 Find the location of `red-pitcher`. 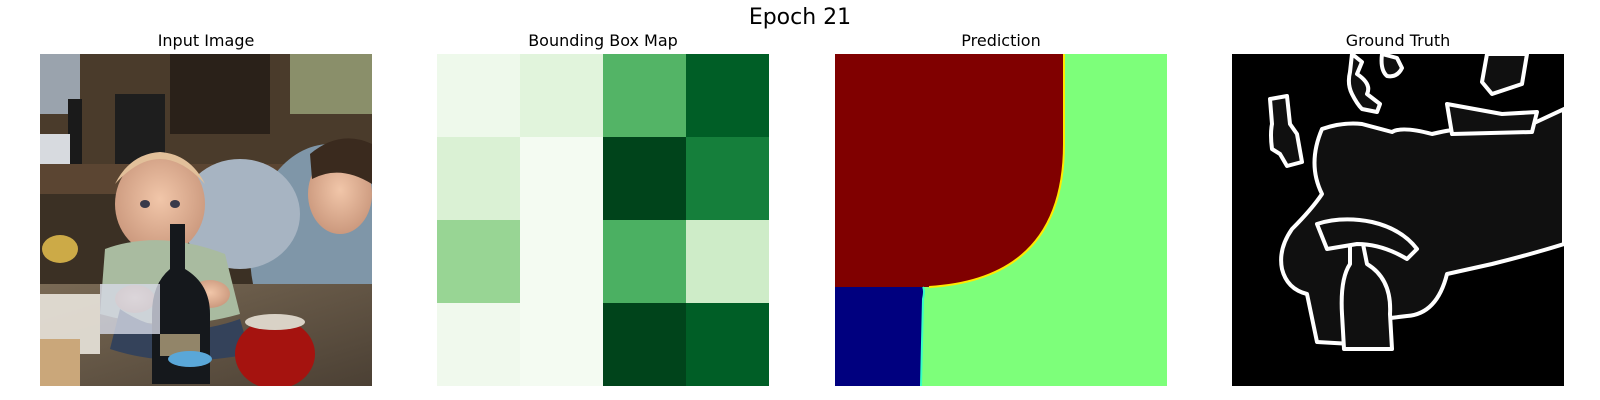

red-pitcher is located at coordinates (275, 352).